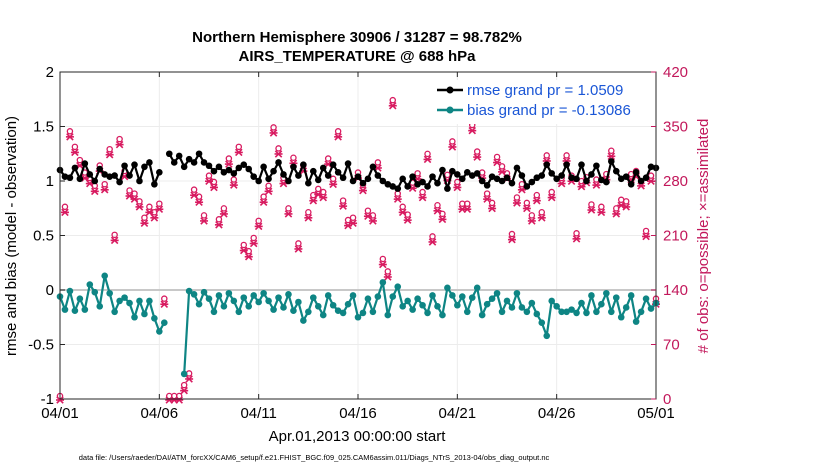 This screenshot has height=470, width=830. I want to click on chart-title-line2: AIRS_TEMPERATURE @ 688 hPa, so click(358, 56).